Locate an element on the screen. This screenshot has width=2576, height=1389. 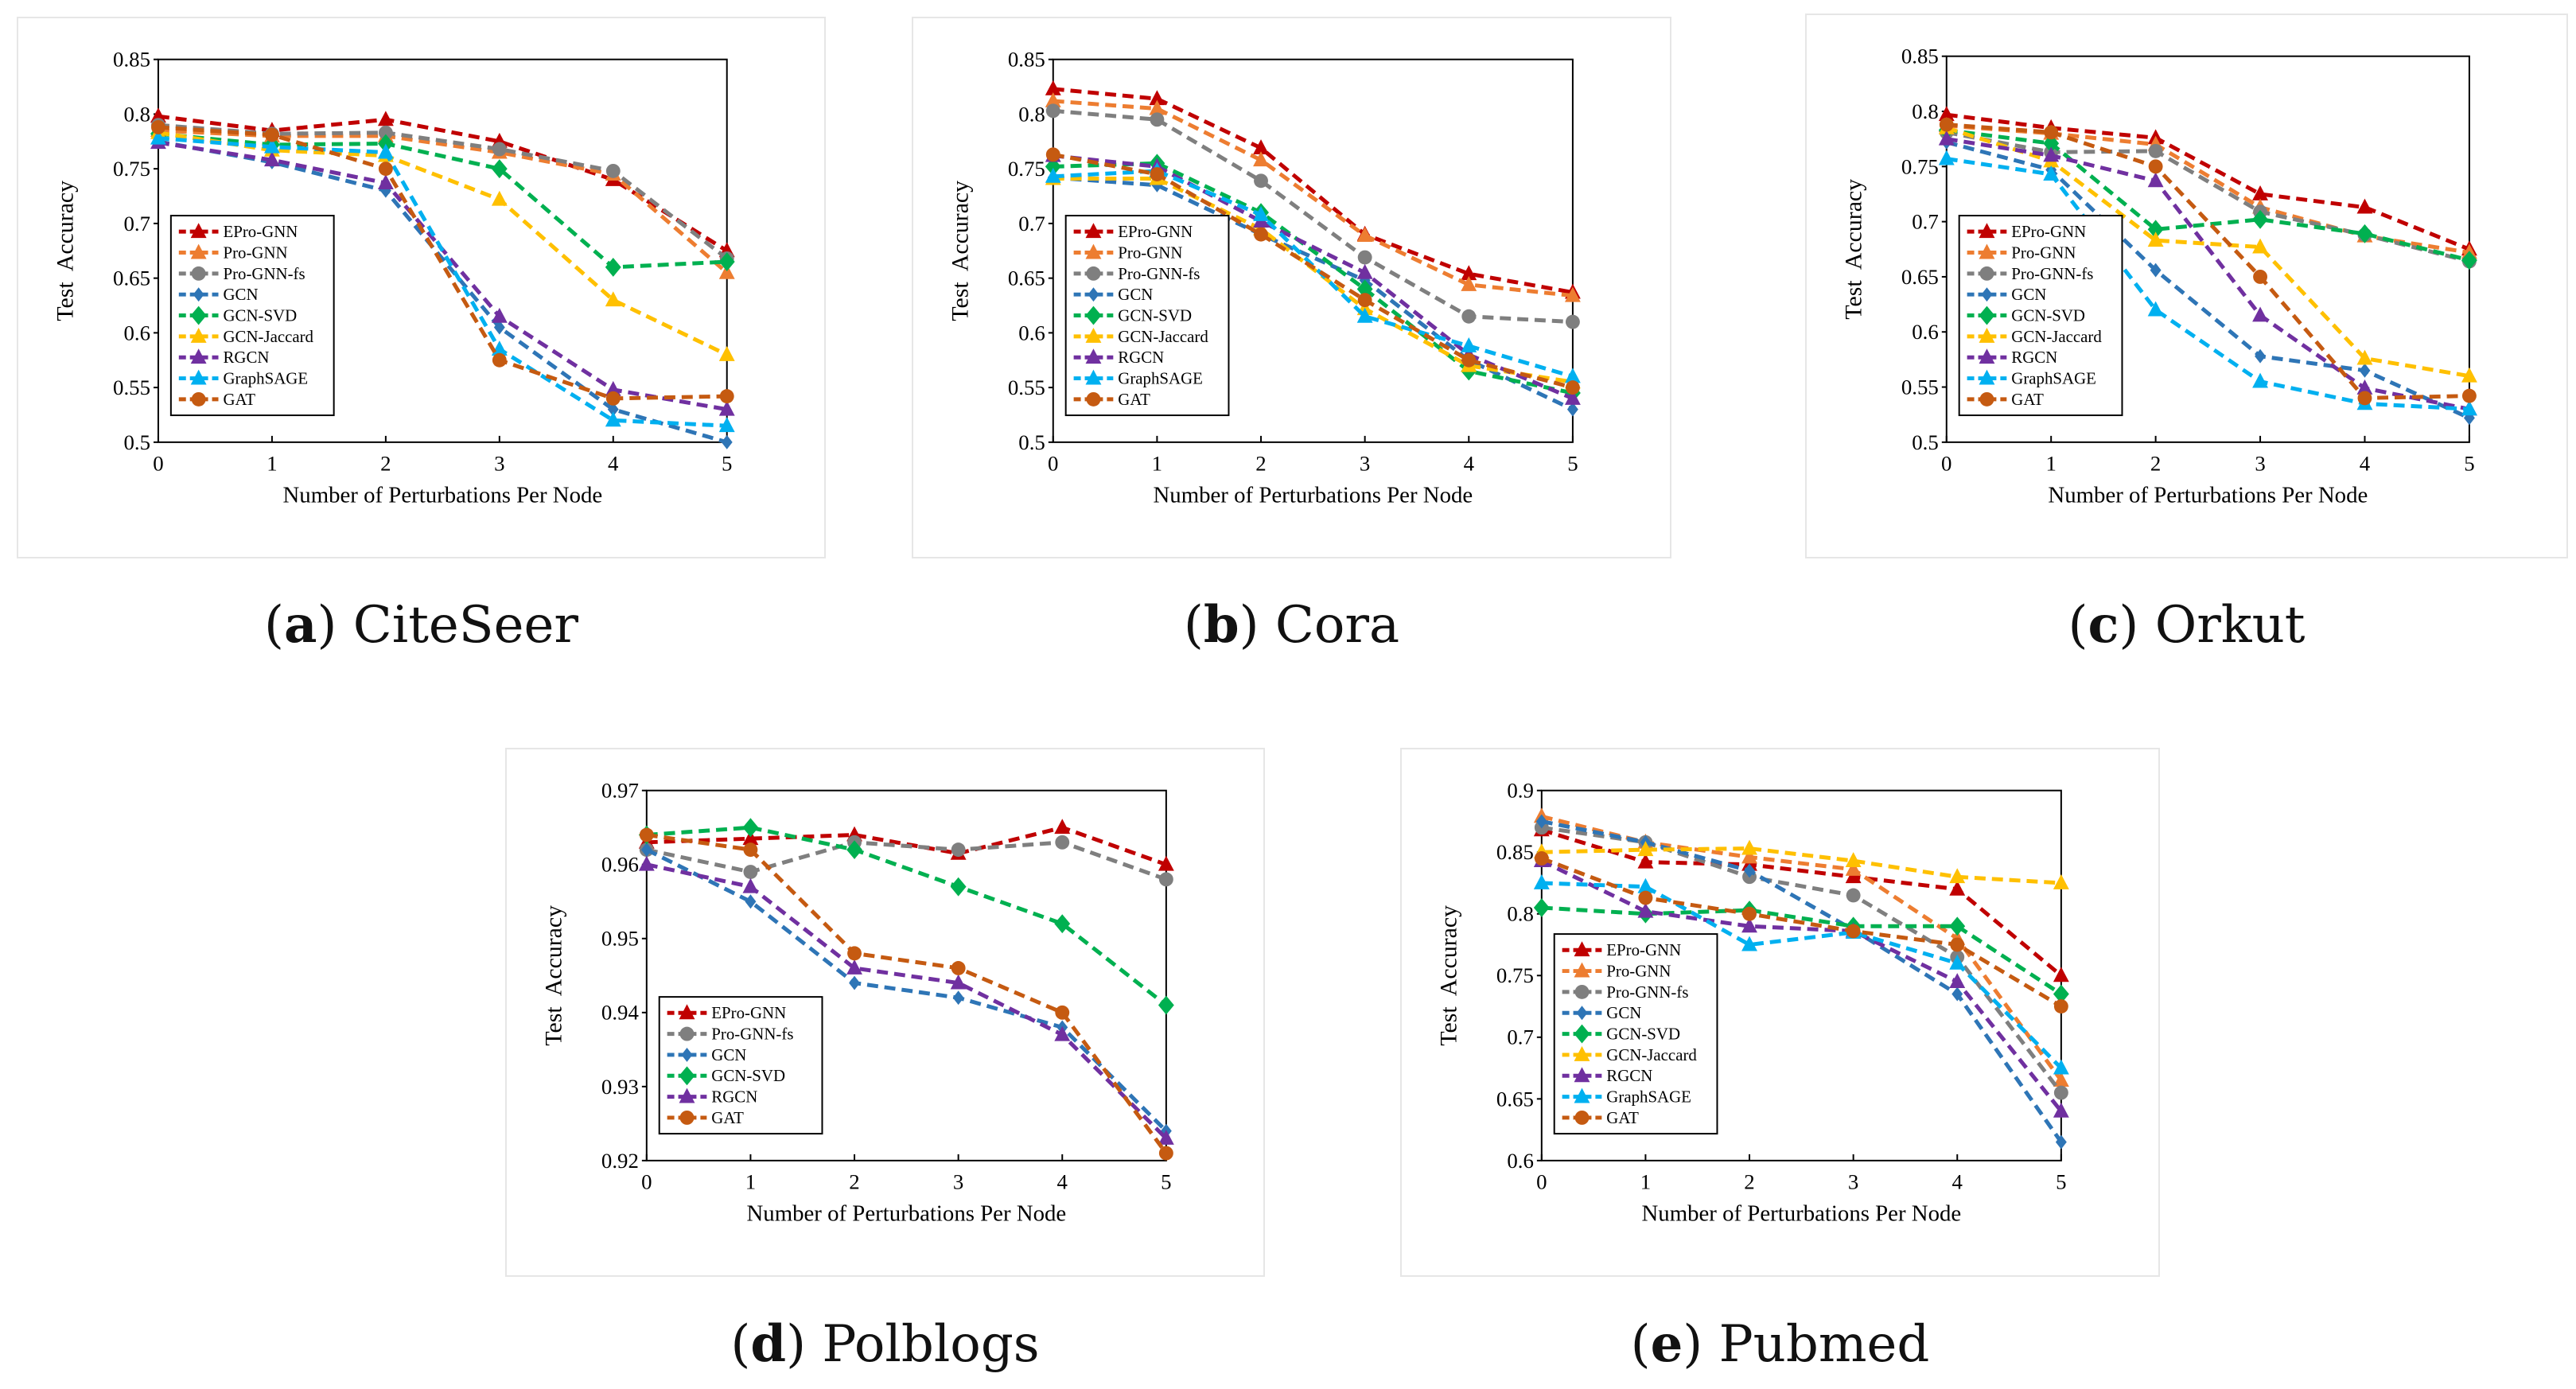
legend-item: Pro-GNN-fs is located at coordinates (1625, 992).